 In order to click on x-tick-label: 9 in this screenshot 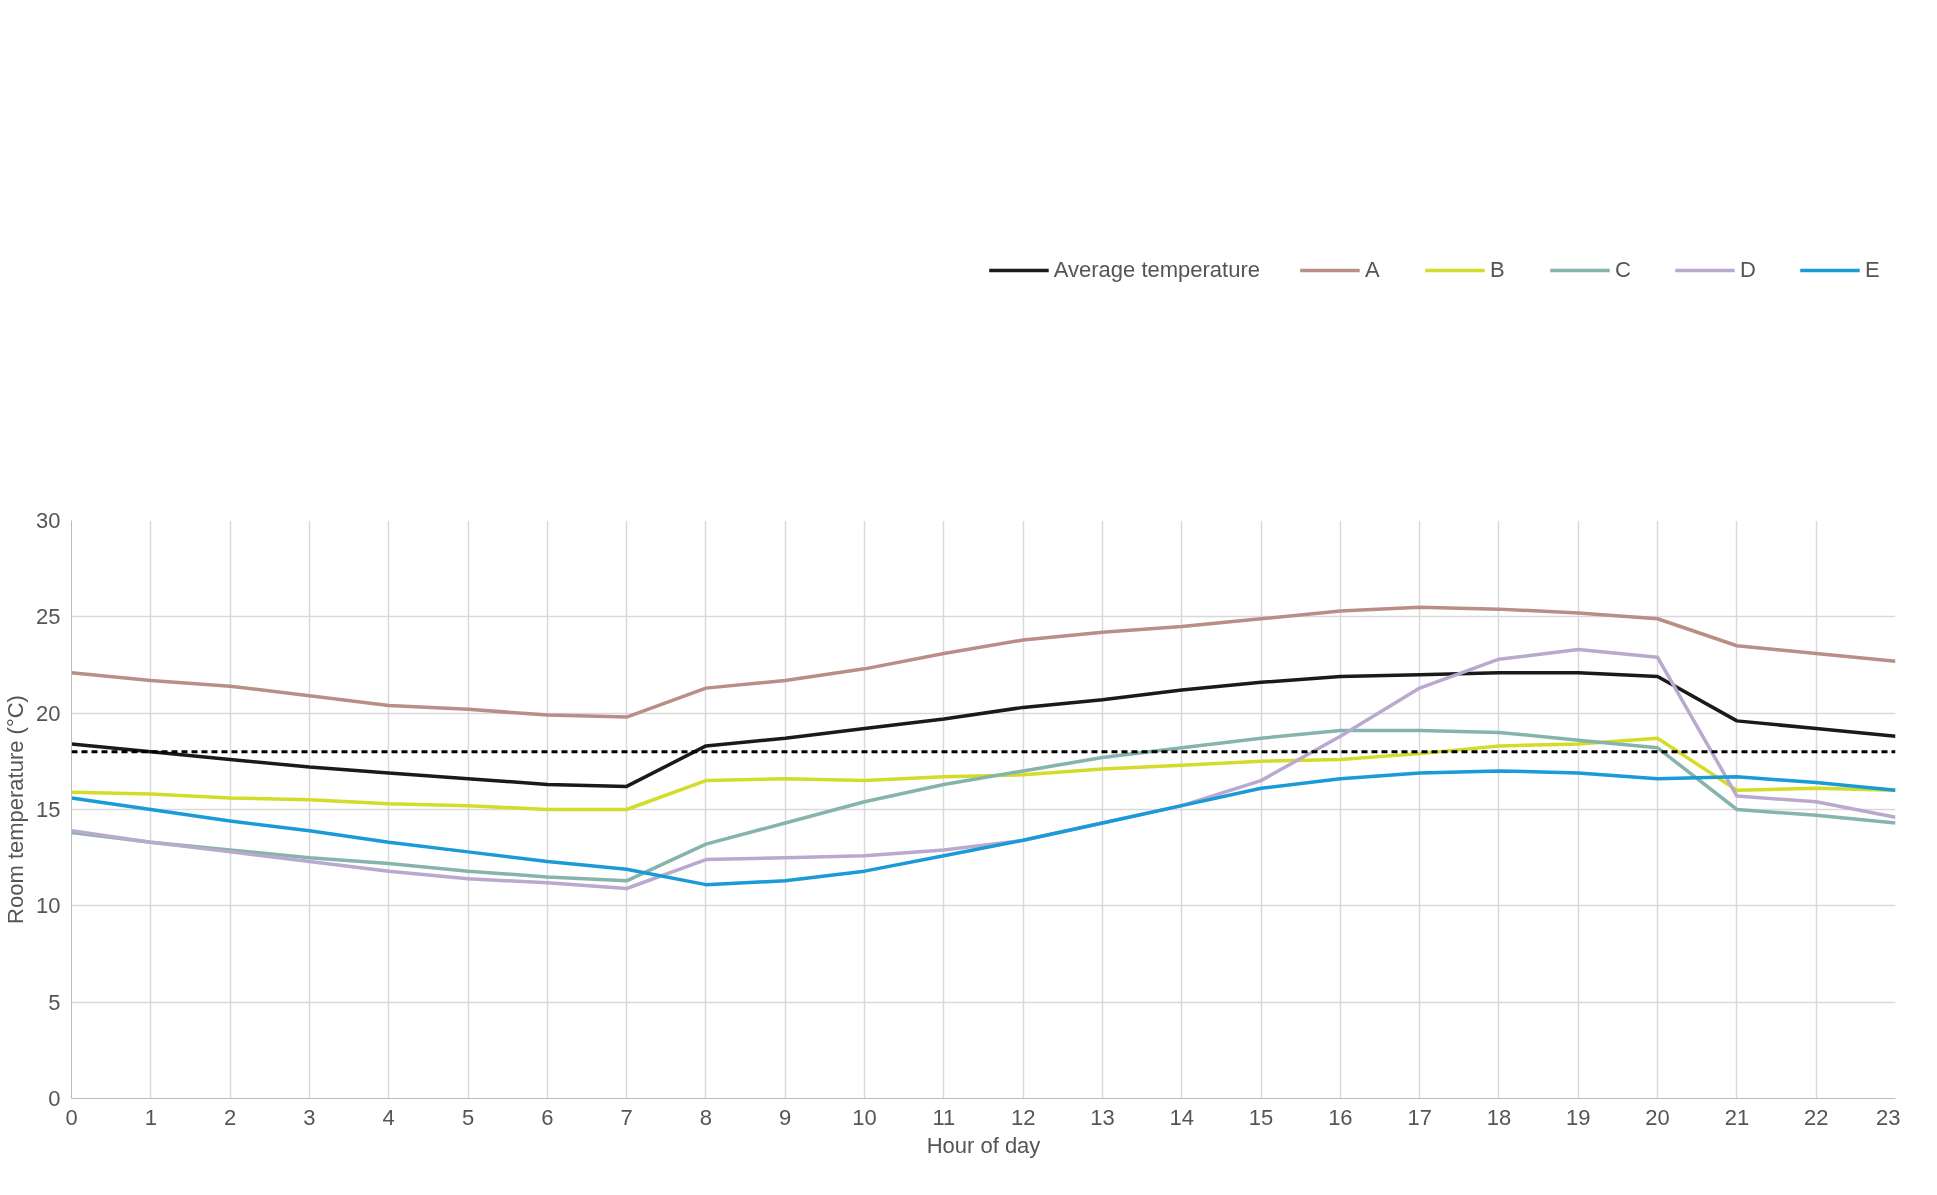, I will do `click(785, 1117)`.